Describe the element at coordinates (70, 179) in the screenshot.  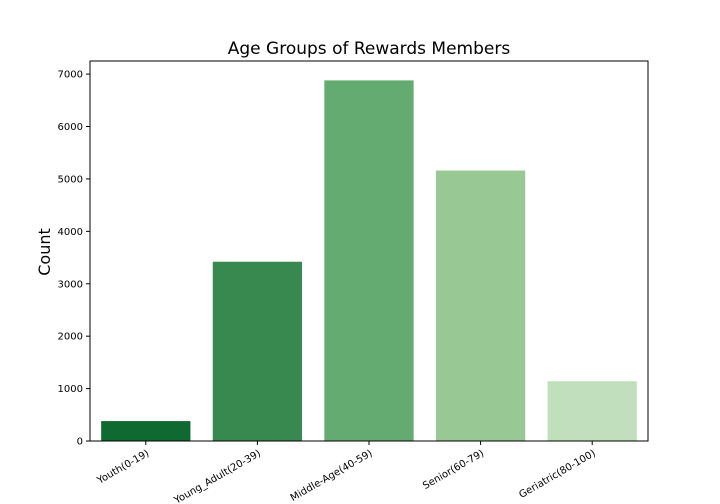
I see `y-tick-label: 5000` at that location.